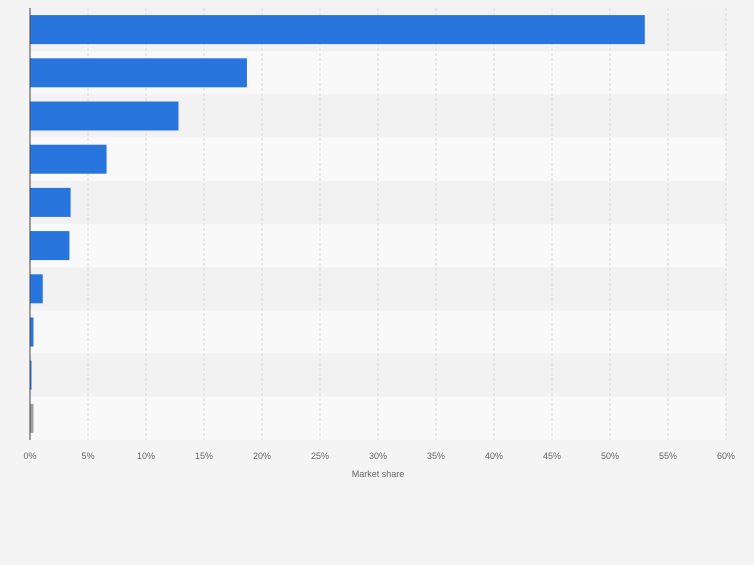 The width and height of the screenshot is (754, 565). What do you see at coordinates (726, 456) in the screenshot?
I see `x-tick-label: 60%` at bounding box center [726, 456].